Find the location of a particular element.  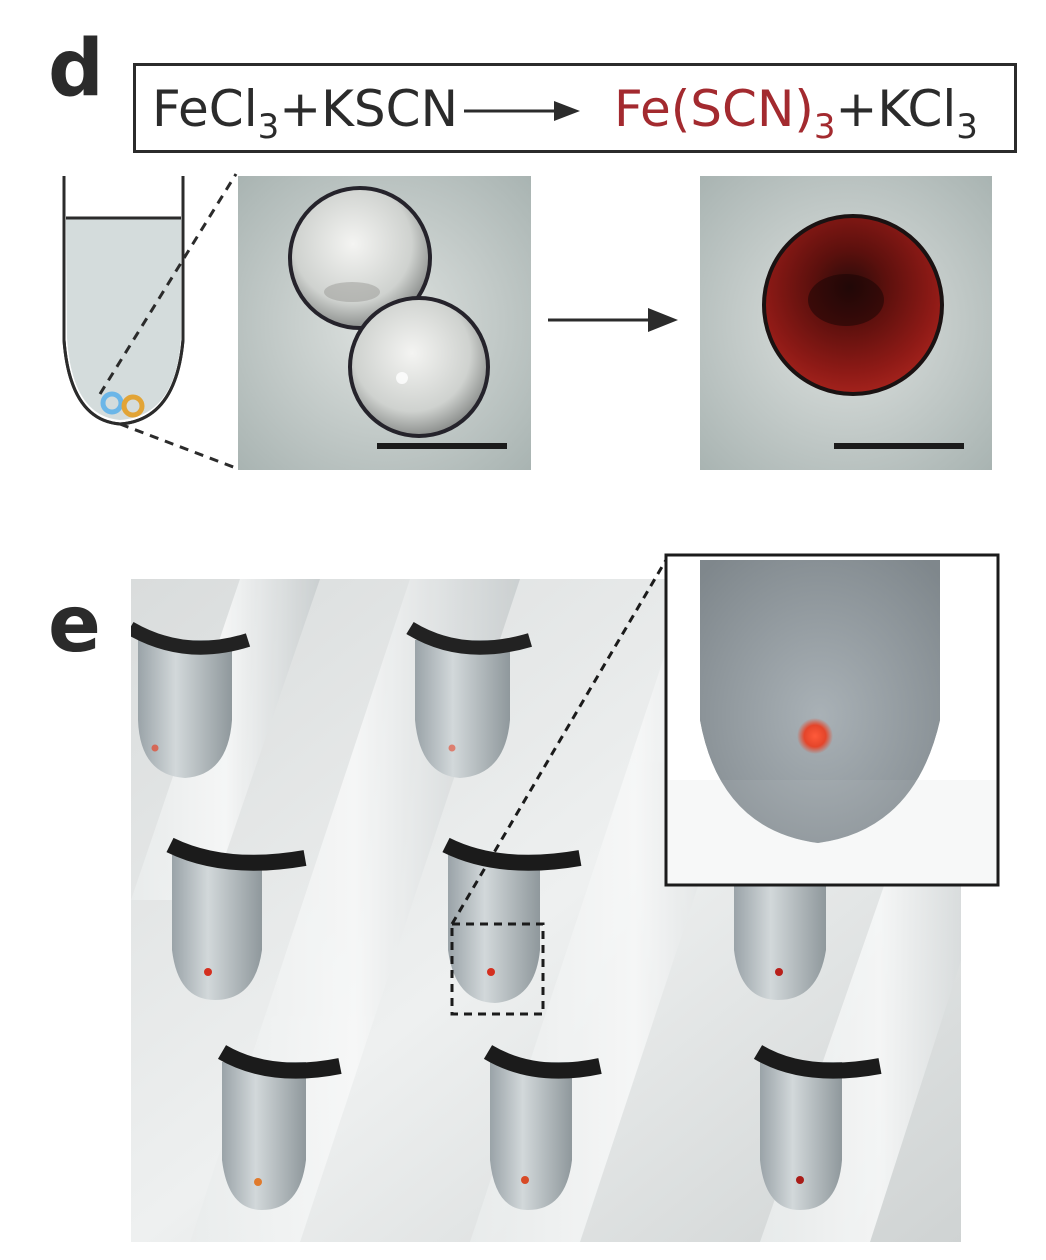

tube-r1-c2 is located at coordinates (469, 699).